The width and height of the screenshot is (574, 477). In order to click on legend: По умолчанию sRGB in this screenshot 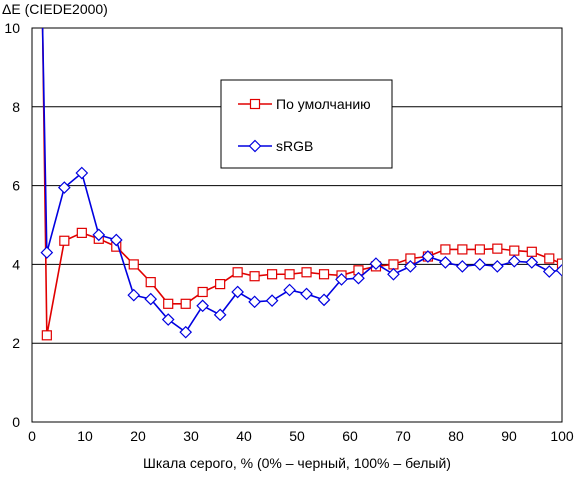, I will do `click(306, 124)`.